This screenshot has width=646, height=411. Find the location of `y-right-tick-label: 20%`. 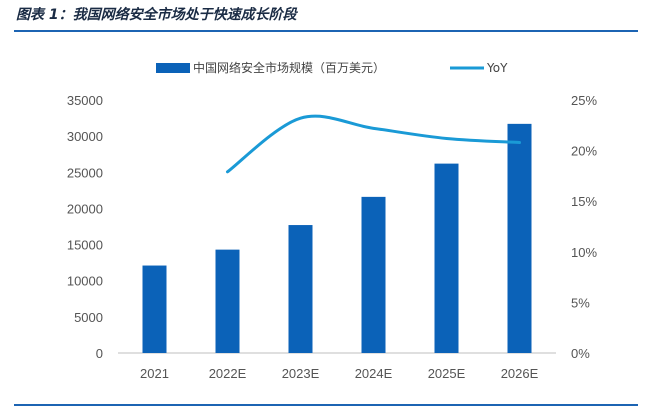

y-right-tick-label: 20% is located at coordinates (584, 151).